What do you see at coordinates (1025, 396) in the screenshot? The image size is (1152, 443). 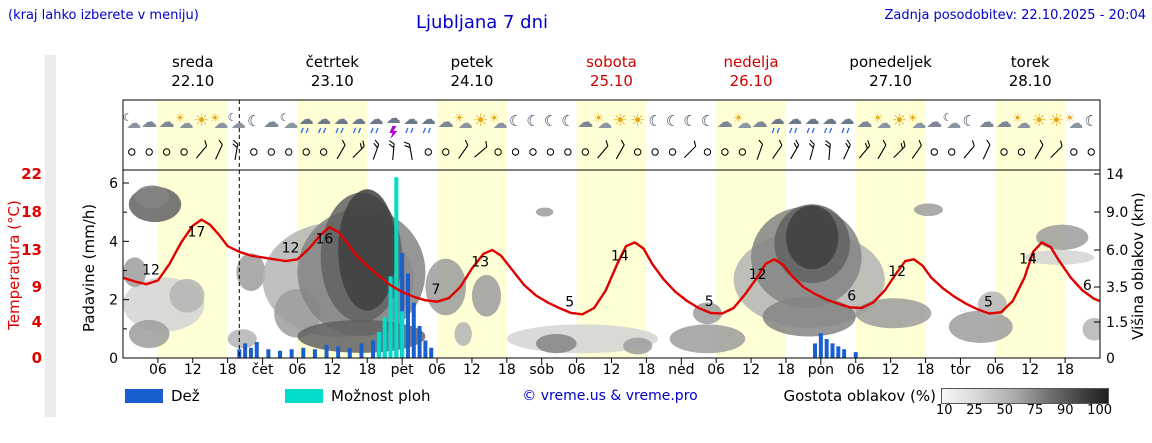 I see `cloud-density-gradient-bar` at bounding box center [1025, 396].